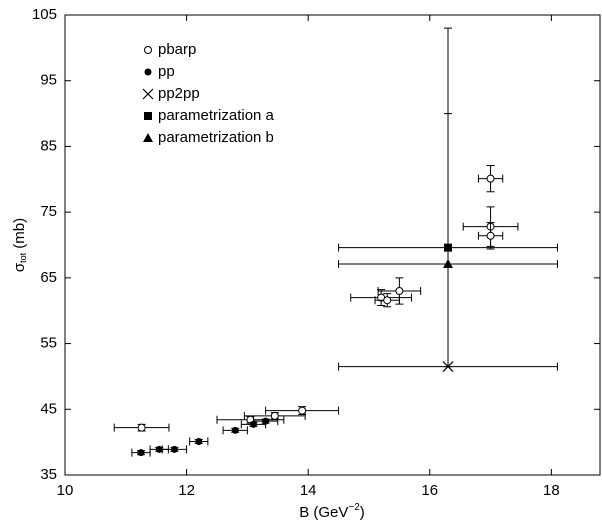 This screenshot has height=528, width=602. What do you see at coordinates (48, 343) in the screenshot?
I see `y-tick-label: 55` at bounding box center [48, 343].